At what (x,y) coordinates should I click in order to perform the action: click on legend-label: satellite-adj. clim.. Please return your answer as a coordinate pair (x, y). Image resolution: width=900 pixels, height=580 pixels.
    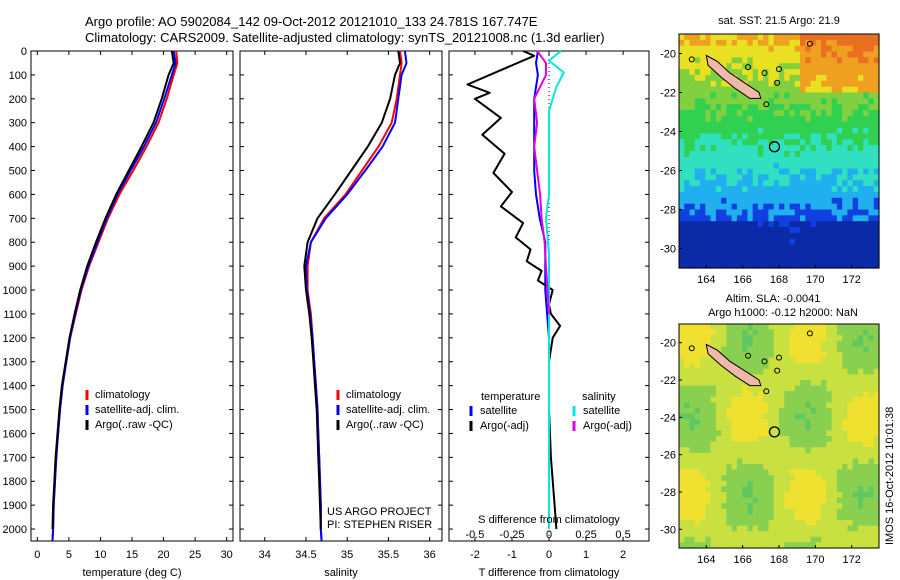
    Looking at the image, I should click on (388, 410).